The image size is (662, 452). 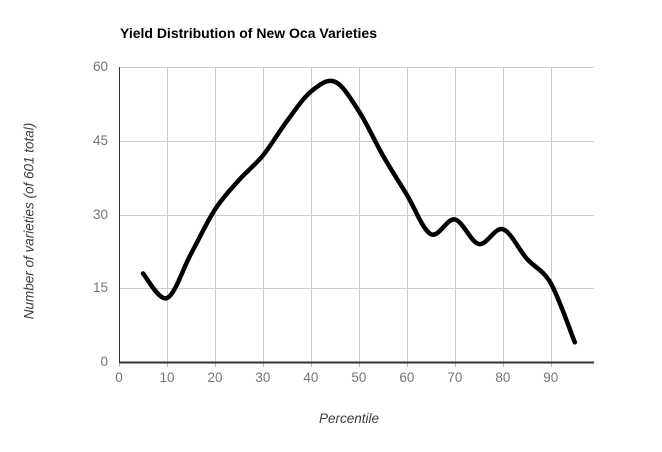 I want to click on x-tick-label: 40, so click(x=311, y=377).